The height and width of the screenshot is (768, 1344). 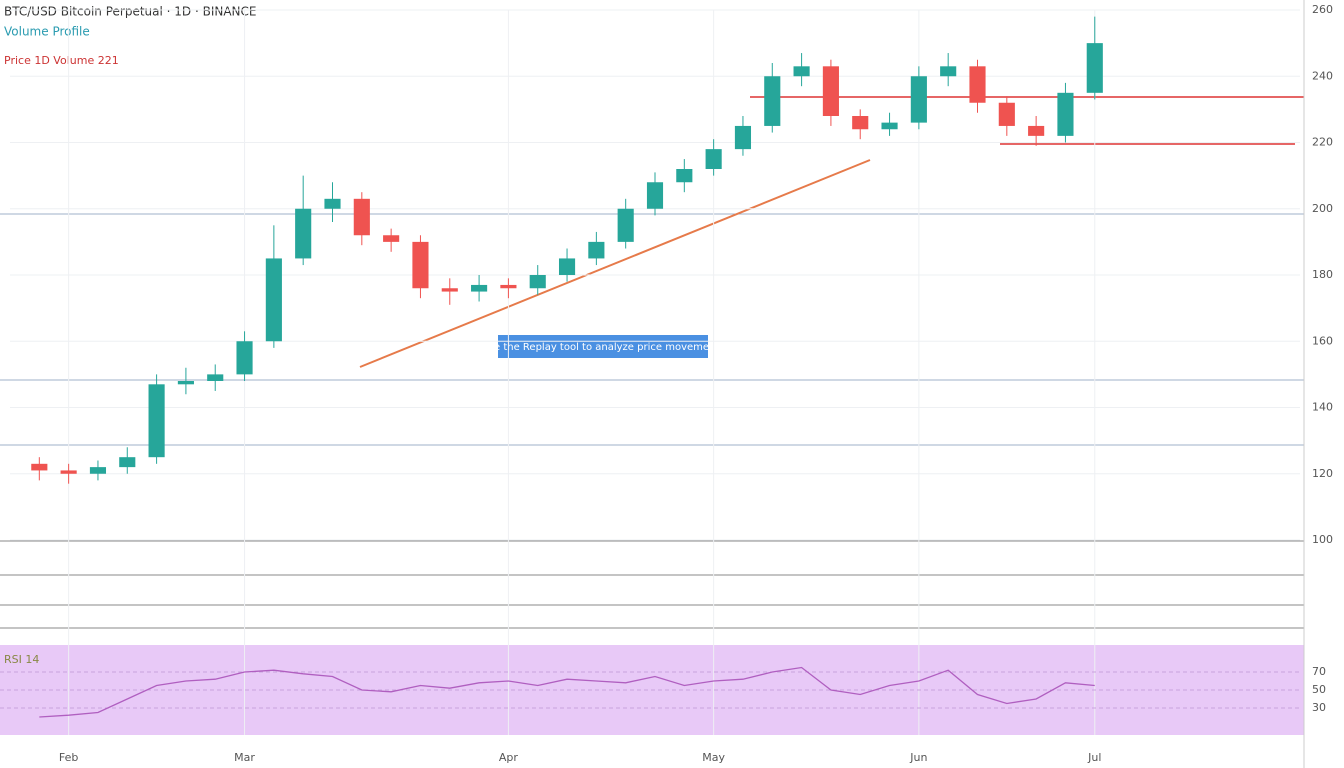 What do you see at coordinates (1319, 671) in the screenshot?
I see `y-tick-label: 70` at bounding box center [1319, 671].